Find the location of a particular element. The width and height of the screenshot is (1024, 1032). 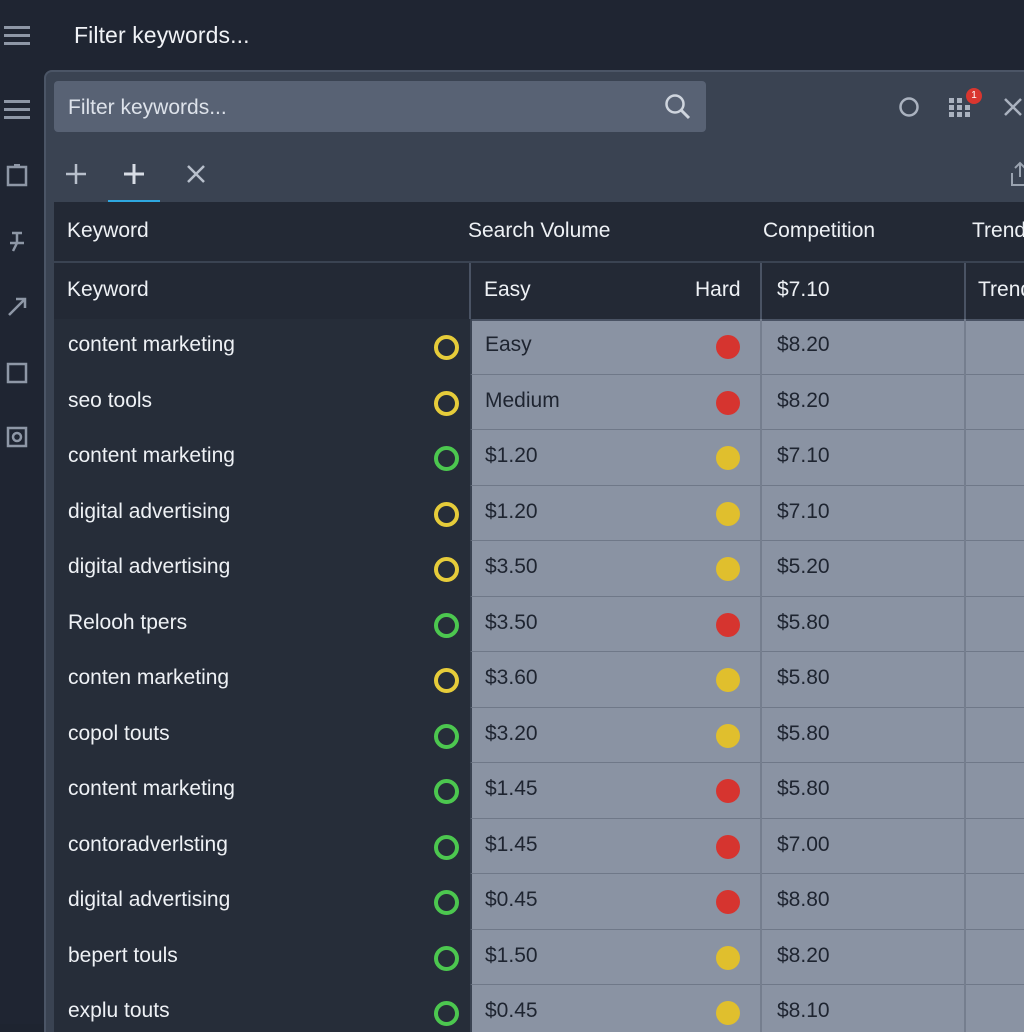

table-row: digital advertising $1.20 $7.10 is located at coordinates (539, 513).